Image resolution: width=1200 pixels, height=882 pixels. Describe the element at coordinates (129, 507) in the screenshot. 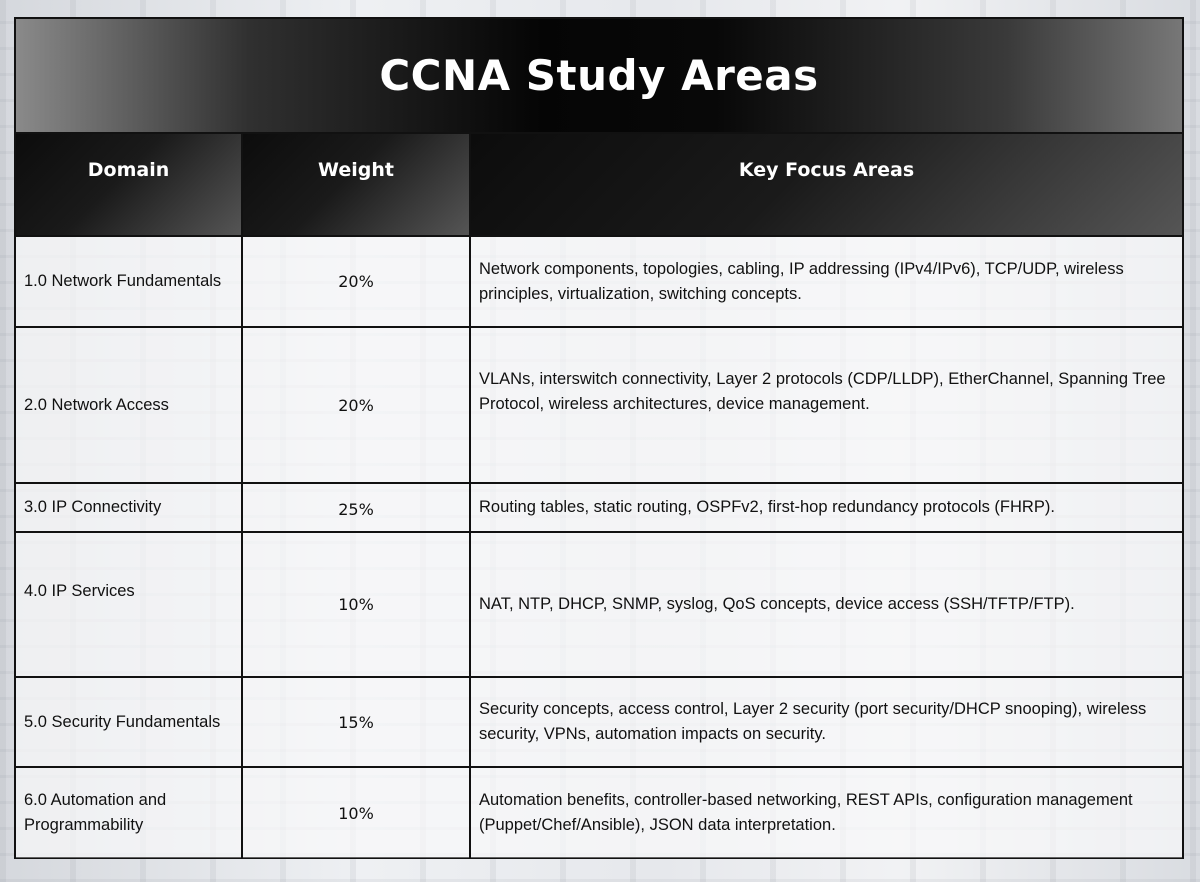

I see `domain-cell: 3.0 IP Connectivity` at that location.